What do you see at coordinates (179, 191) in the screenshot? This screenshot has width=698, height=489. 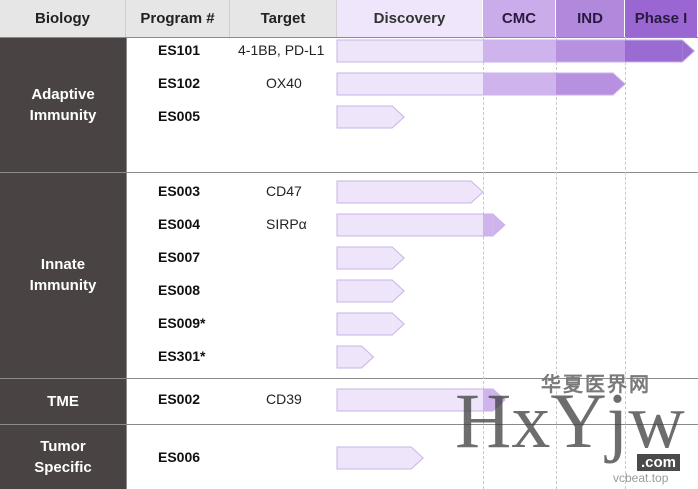 I see `program-label: ES003` at bounding box center [179, 191].